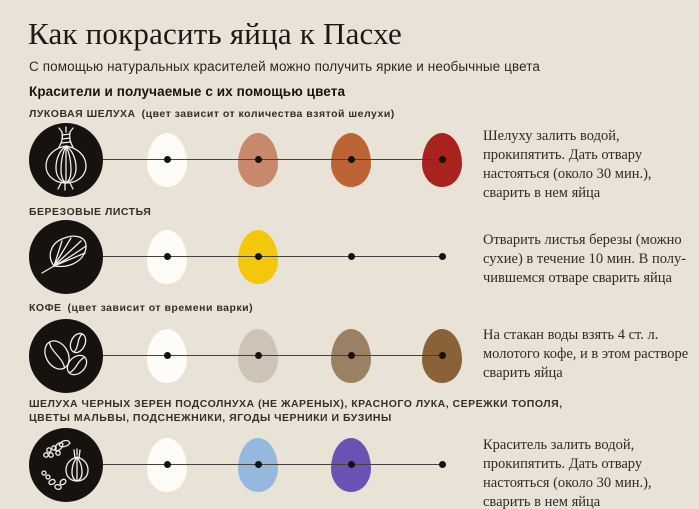 This screenshot has height=509, width=699. Describe the element at coordinates (66, 257) in the screenshot. I see `birch-leaf-icon` at that location.